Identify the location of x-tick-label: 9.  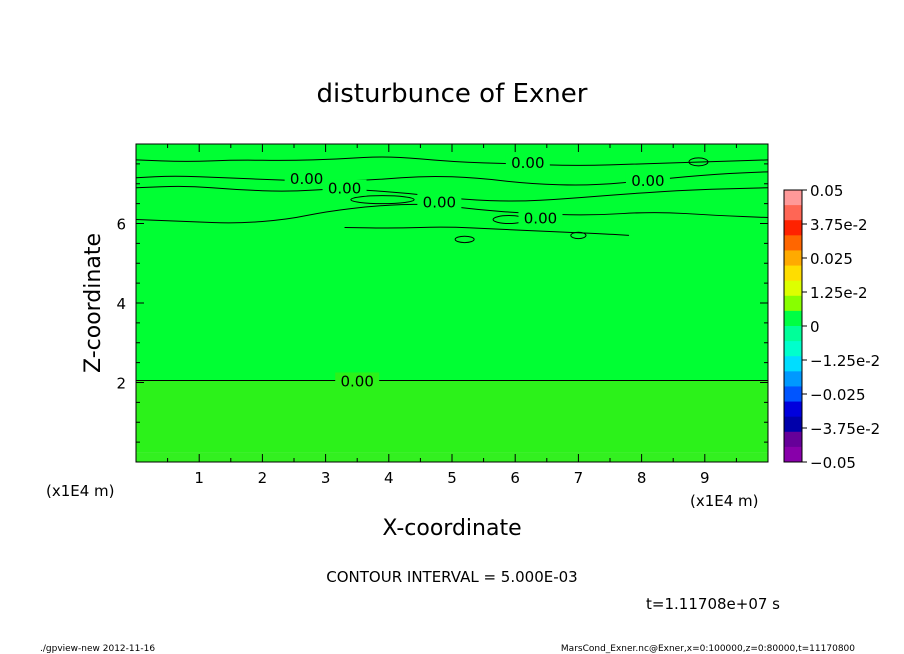
(705, 478).